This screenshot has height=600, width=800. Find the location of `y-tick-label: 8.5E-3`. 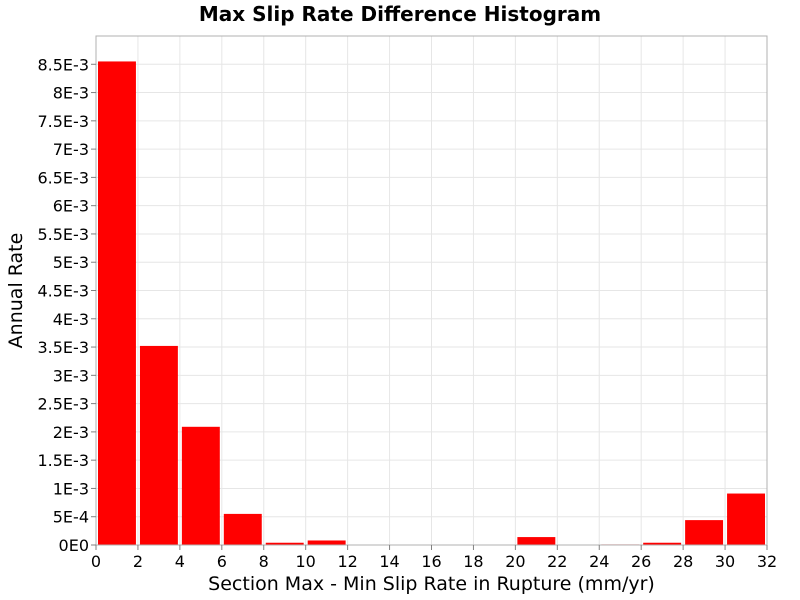

y-tick-label: 8.5E-3 is located at coordinates (63, 64).